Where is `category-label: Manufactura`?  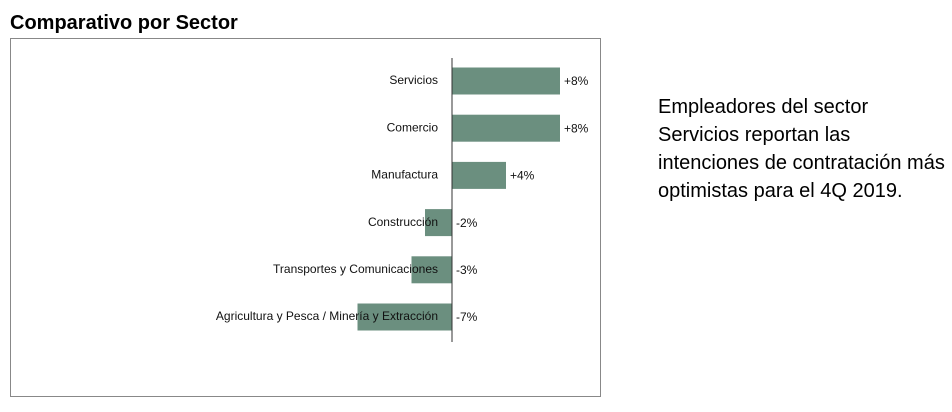 category-label: Manufactura is located at coordinates (404, 175).